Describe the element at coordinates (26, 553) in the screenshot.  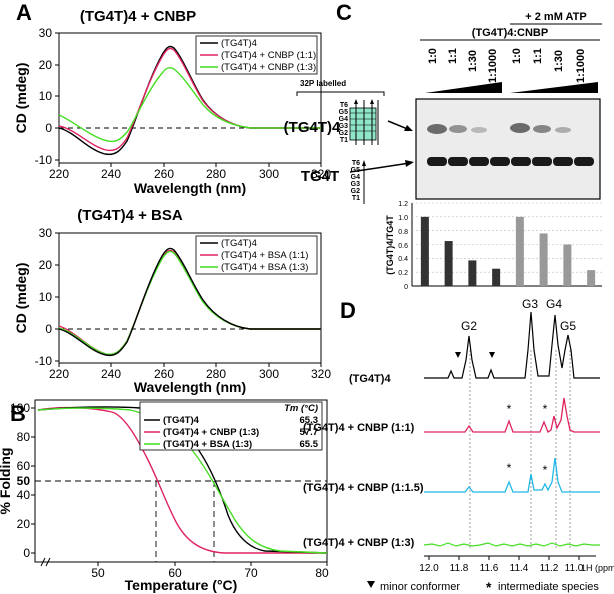
I see `melting-ytick: 0` at that location.